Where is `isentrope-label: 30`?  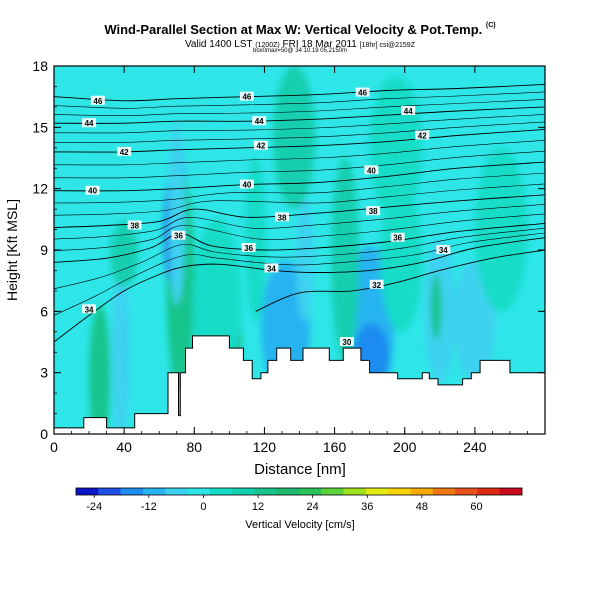 isentrope-label: 30 is located at coordinates (346, 342).